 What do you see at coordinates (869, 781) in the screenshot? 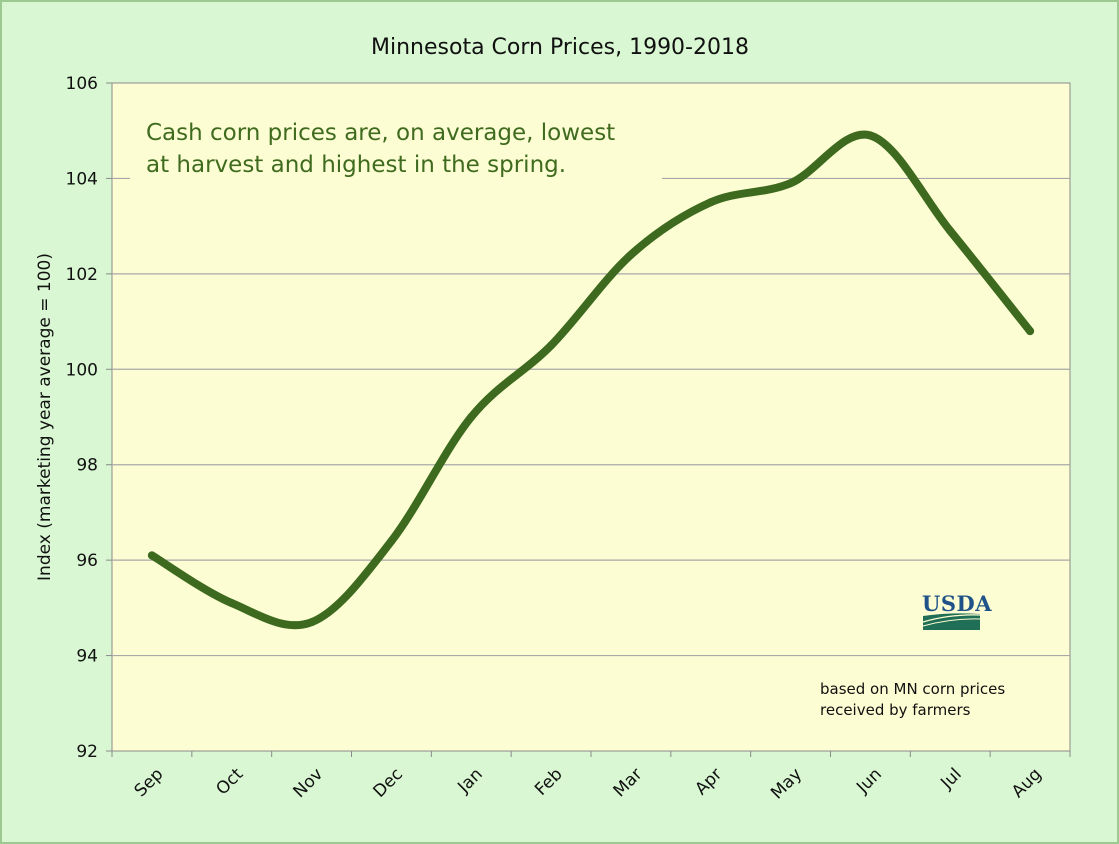
I see `x-tick-label-jun: Jun` at bounding box center [869, 781].